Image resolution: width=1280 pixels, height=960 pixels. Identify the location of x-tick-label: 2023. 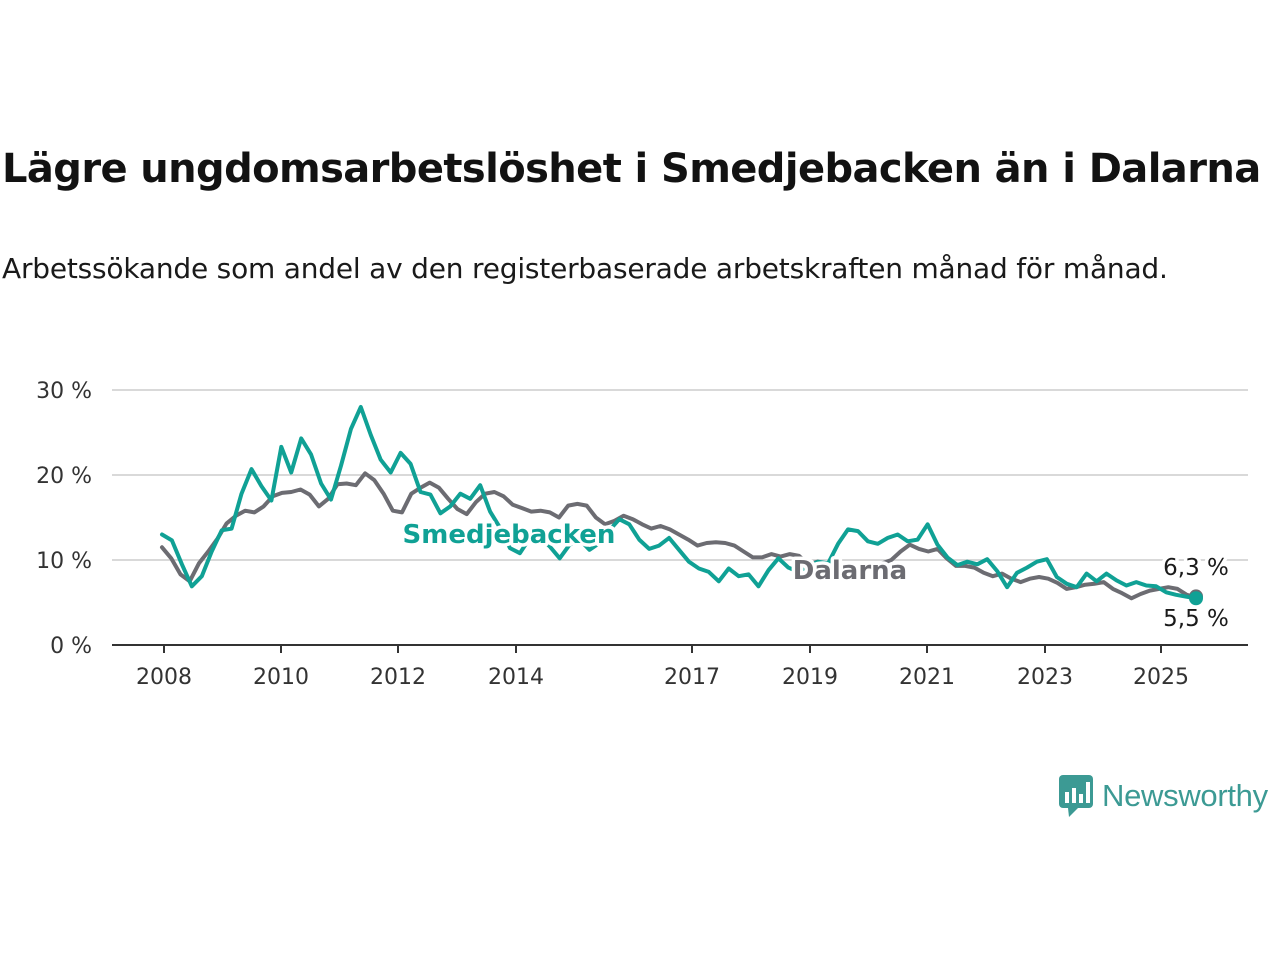
(1045, 677).